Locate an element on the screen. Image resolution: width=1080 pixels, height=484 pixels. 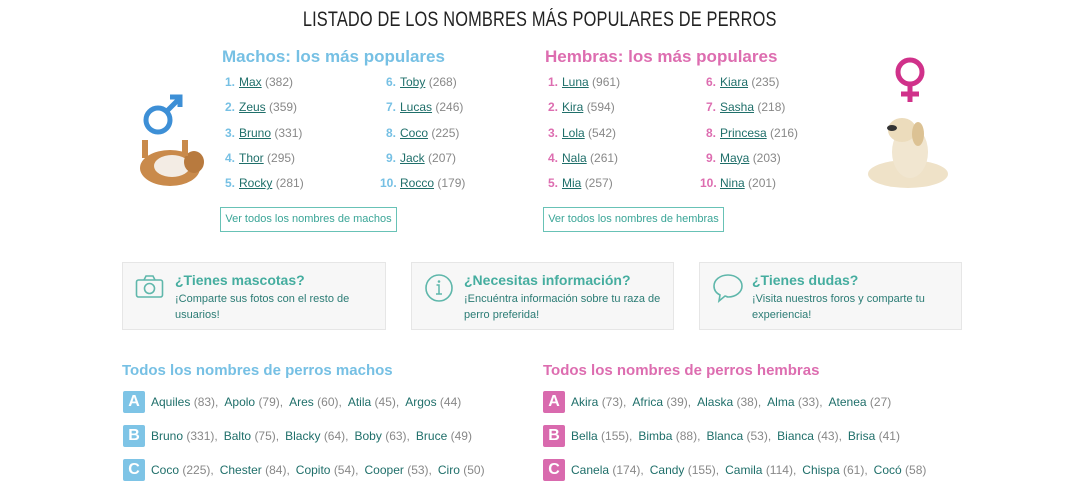
dog-name-link: Bianca is located at coordinates (795, 436).